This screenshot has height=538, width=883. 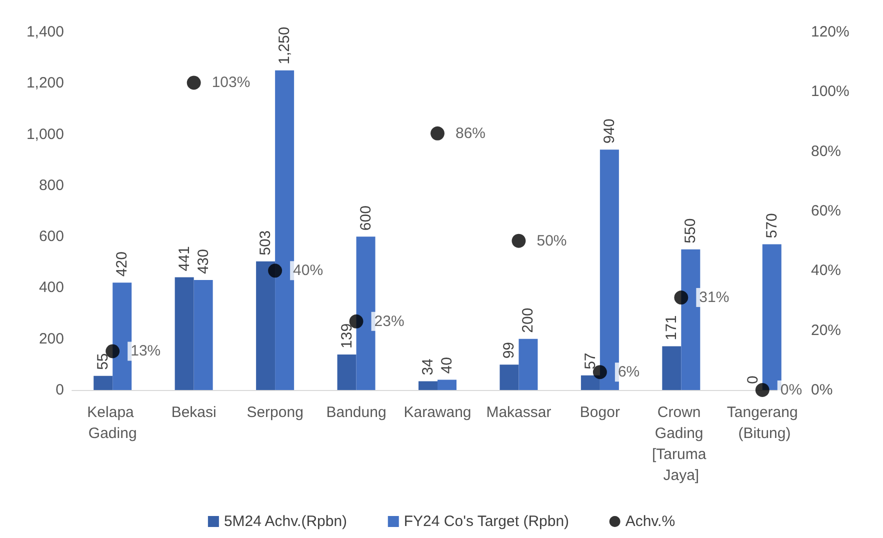 What do you see at coordinates (681, 444) in the screenshot?
I see `x-tick-label: Crown Gading [Taruma Jaya]` at bounding box center [681, 444].